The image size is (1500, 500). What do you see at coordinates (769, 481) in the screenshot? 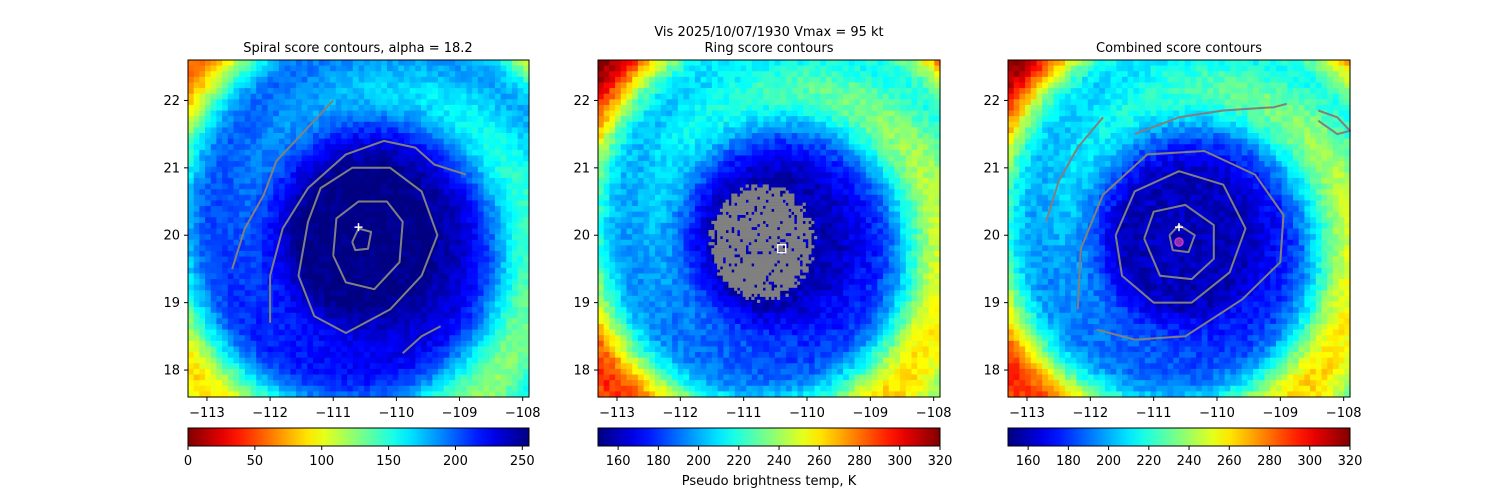
I see `colorbar-label: Pseudo brightness temp, K` at bounding box center [769, 481].